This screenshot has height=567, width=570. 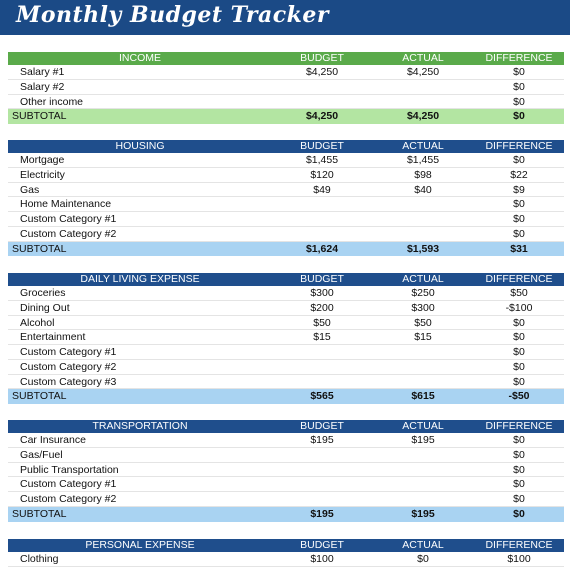 What do you see at coordinates (286, 426) in the screenshot?
I see `section-header: TRANSPORTATION BUDGET ACTUAL DIFFERENCE` at bounding box center [286, 426].